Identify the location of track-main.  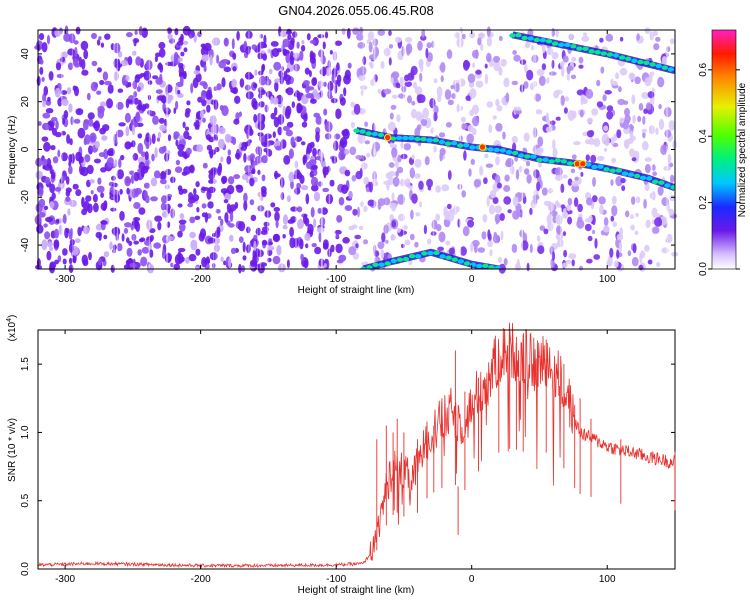
(514, 159).